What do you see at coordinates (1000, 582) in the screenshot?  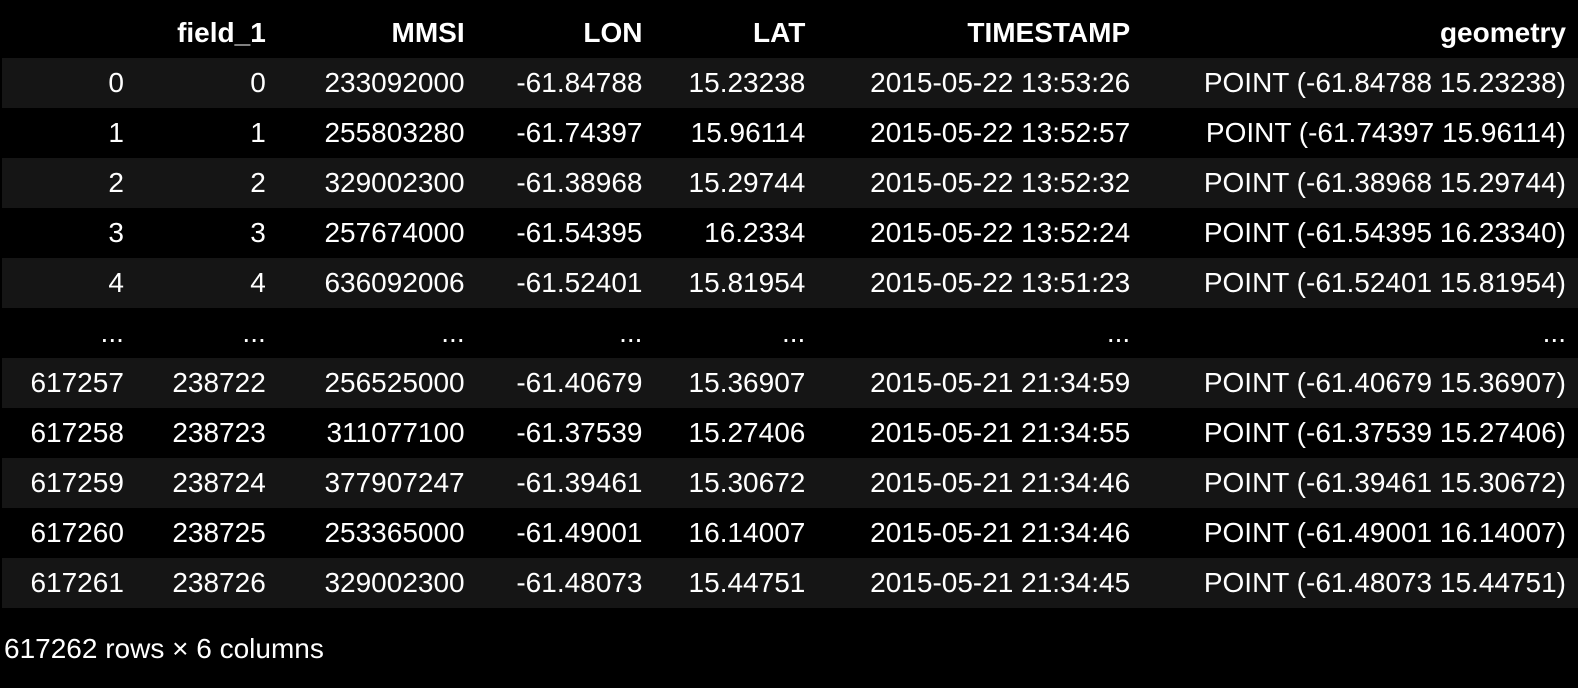 I see `timestamp-cell: 2015-05-21 21:34:45` at bounding box center [1000, 582].